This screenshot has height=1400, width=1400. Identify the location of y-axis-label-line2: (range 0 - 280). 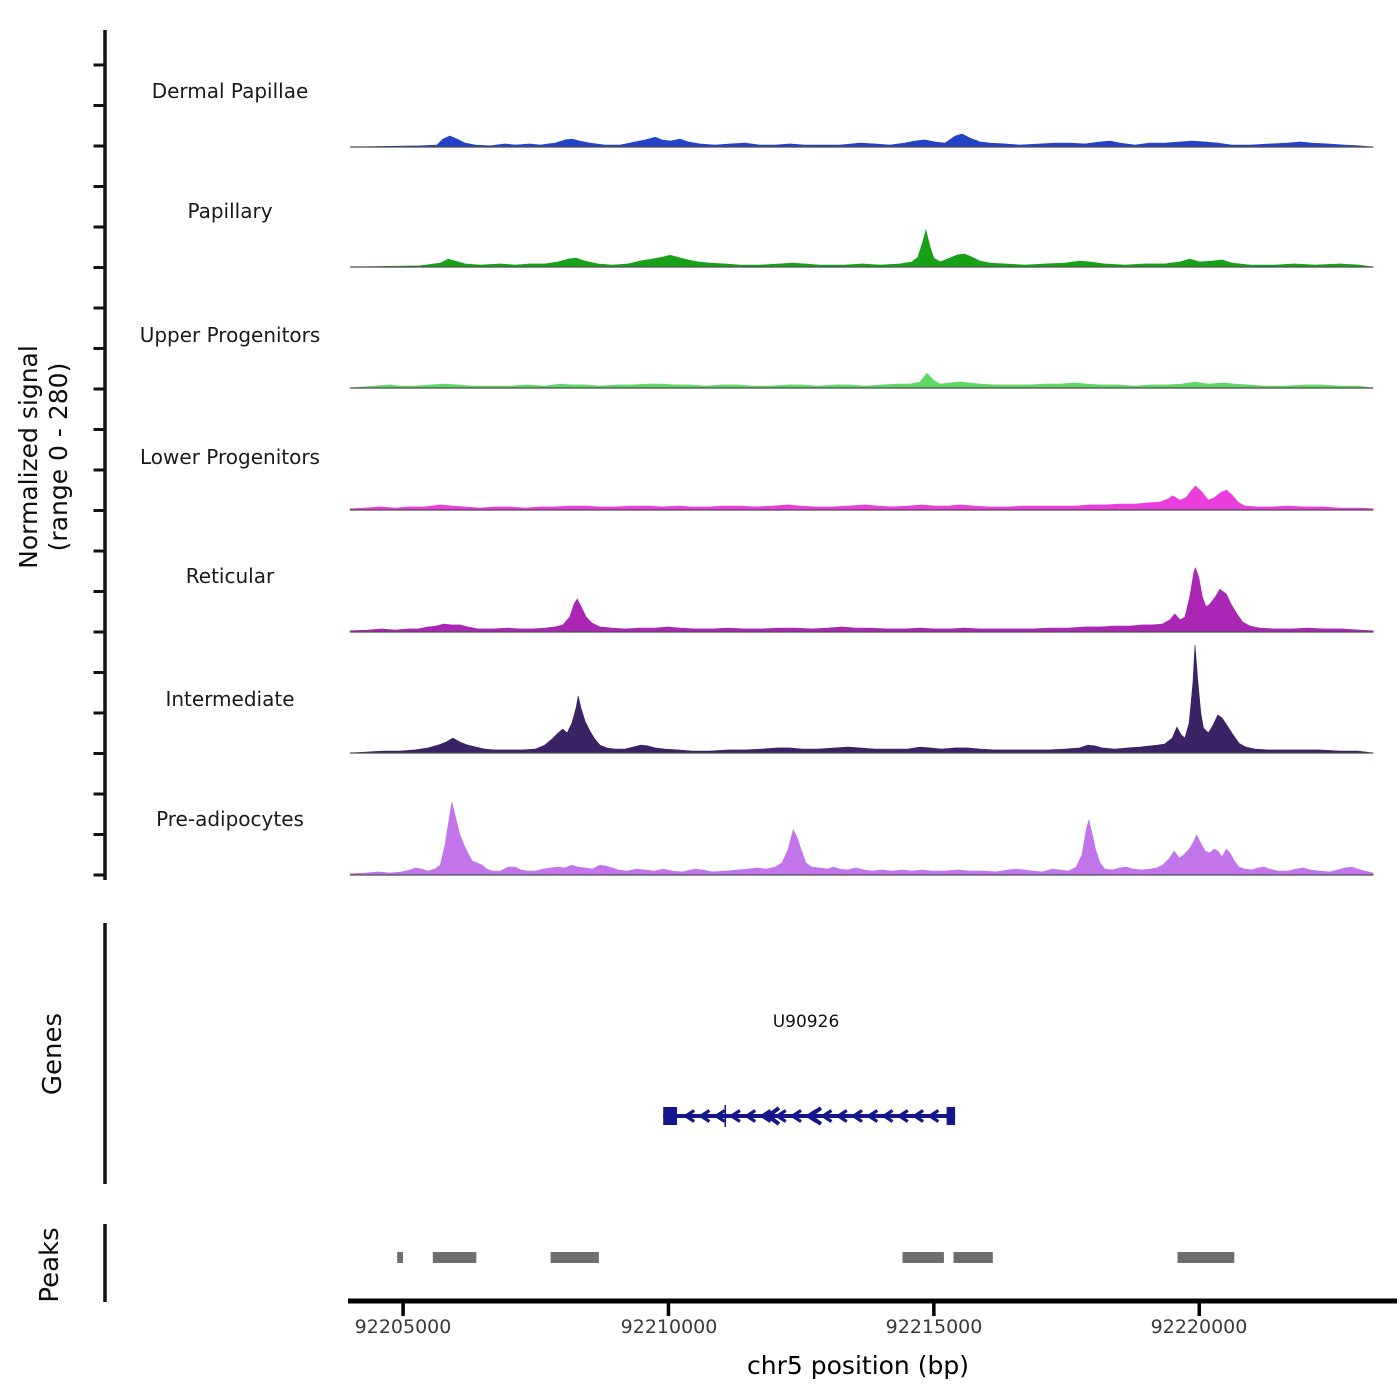
(58, 457).